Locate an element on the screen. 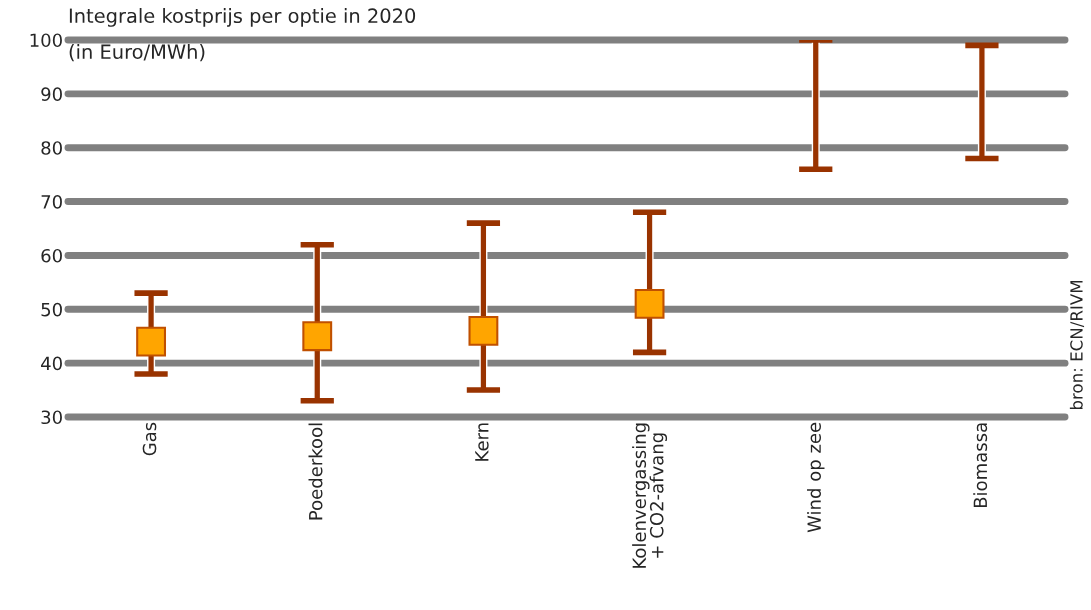  x-tick-label: Biomassa is located at coordinates (980, 465).